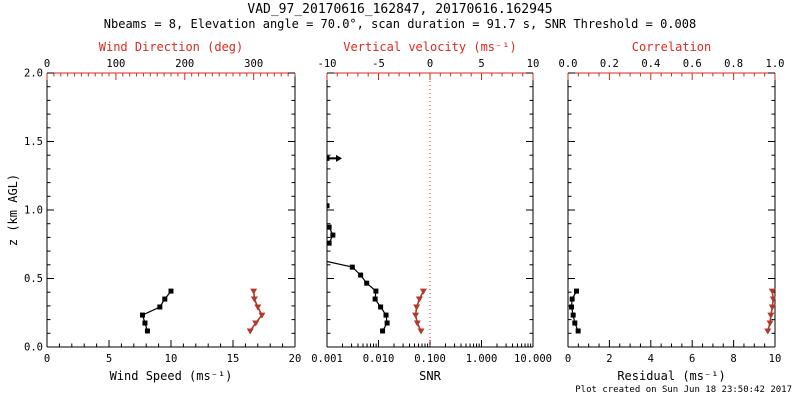  What do you see at coordinates (671, 376) in the screenshot?
I see `residual-axis-title: Residual (ms⁻¹)` at bounding box center [671, 376].